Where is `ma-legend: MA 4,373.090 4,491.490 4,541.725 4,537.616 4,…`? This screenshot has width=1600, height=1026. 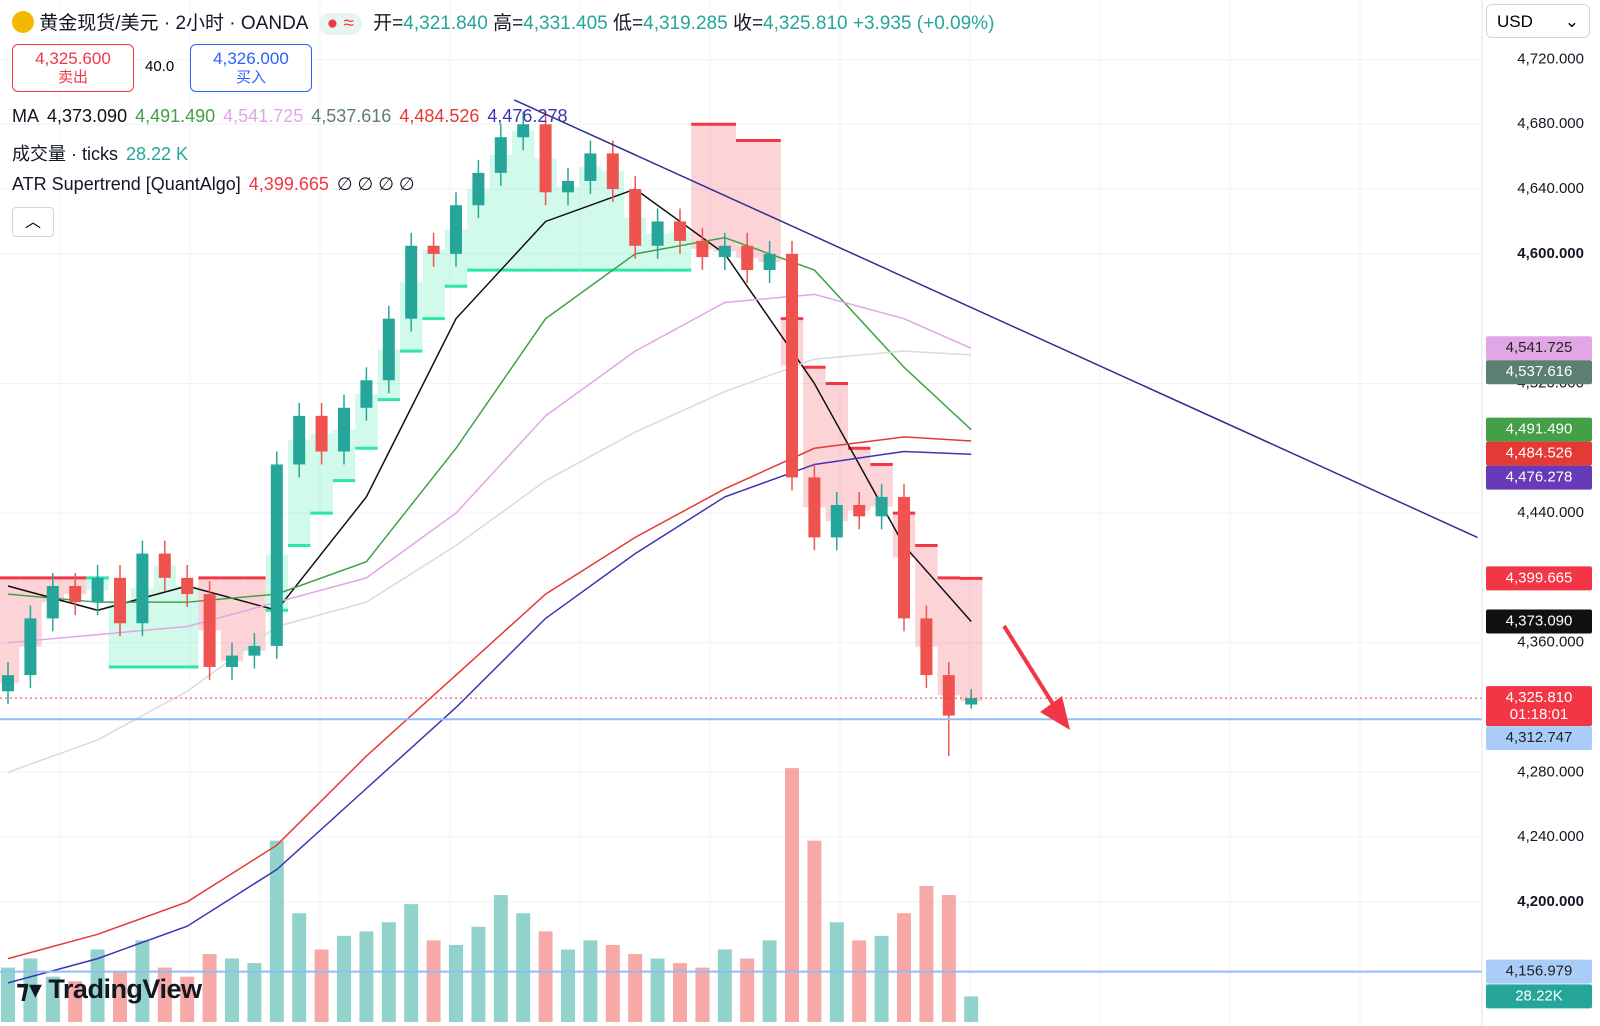 ma-legend: MA 4,373.090 4,491.490 4,541.725 4,537.616 4,… is located at coordinates (293, 116).